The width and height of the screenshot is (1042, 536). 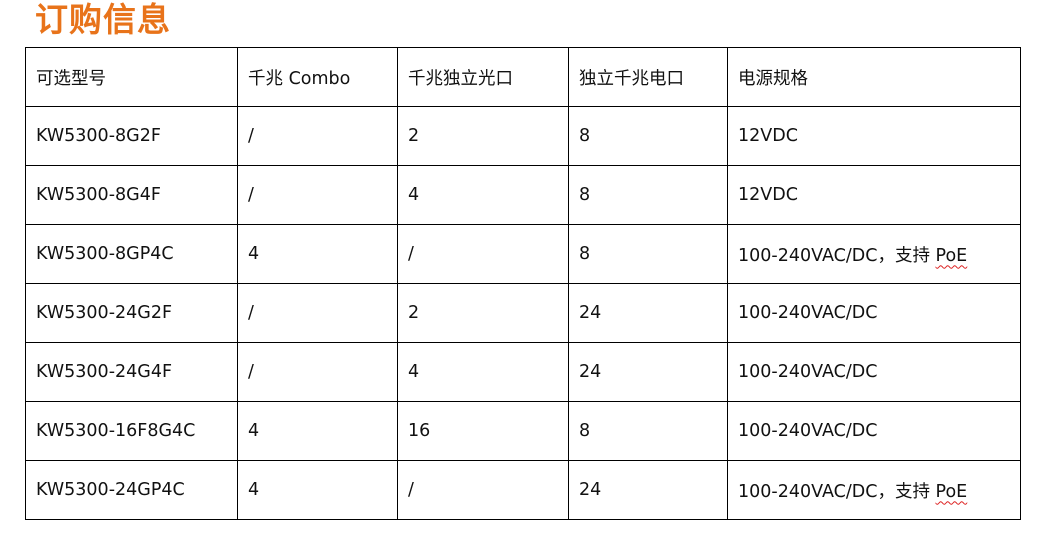 I want to click on table-row: KW5300-8GP4C 4/8 100-240VAC/DC，支持 PoE, so click(x=523, y=254).